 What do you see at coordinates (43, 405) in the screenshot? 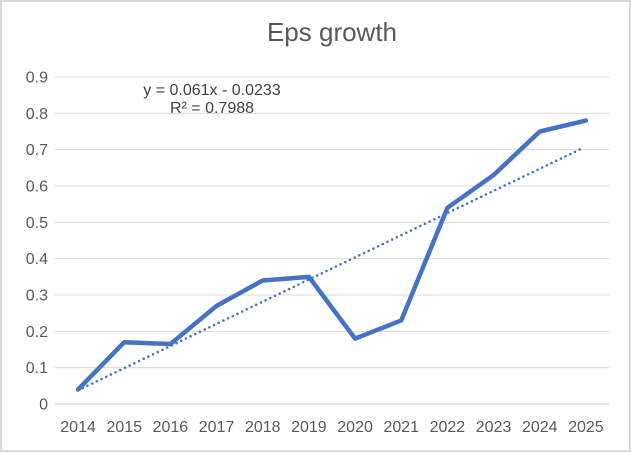
I see `y-tick-label: 0` at bounding box center [43, 405].